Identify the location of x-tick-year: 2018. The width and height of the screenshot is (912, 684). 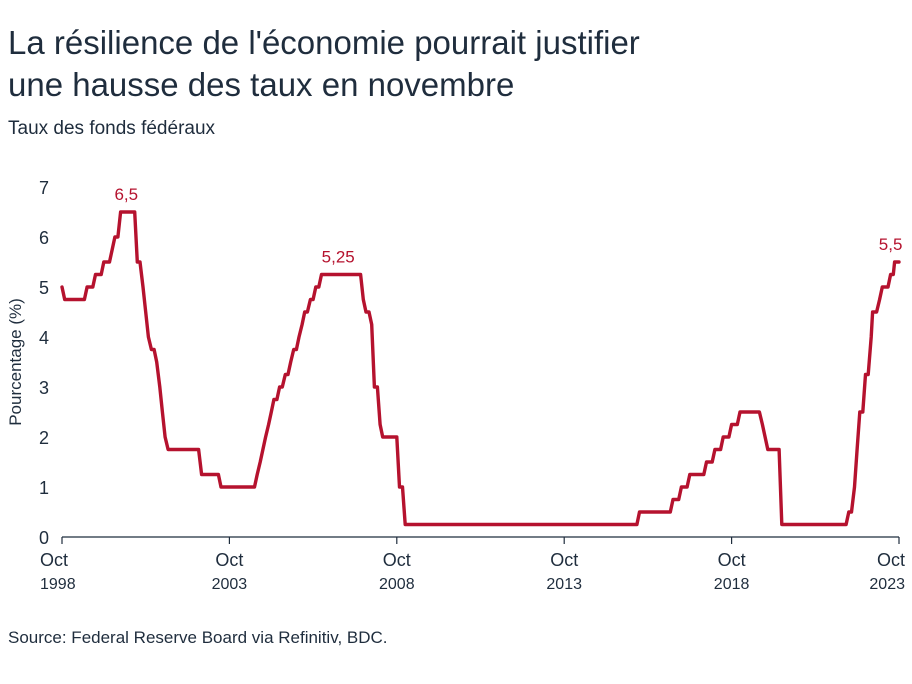
(732, 584).